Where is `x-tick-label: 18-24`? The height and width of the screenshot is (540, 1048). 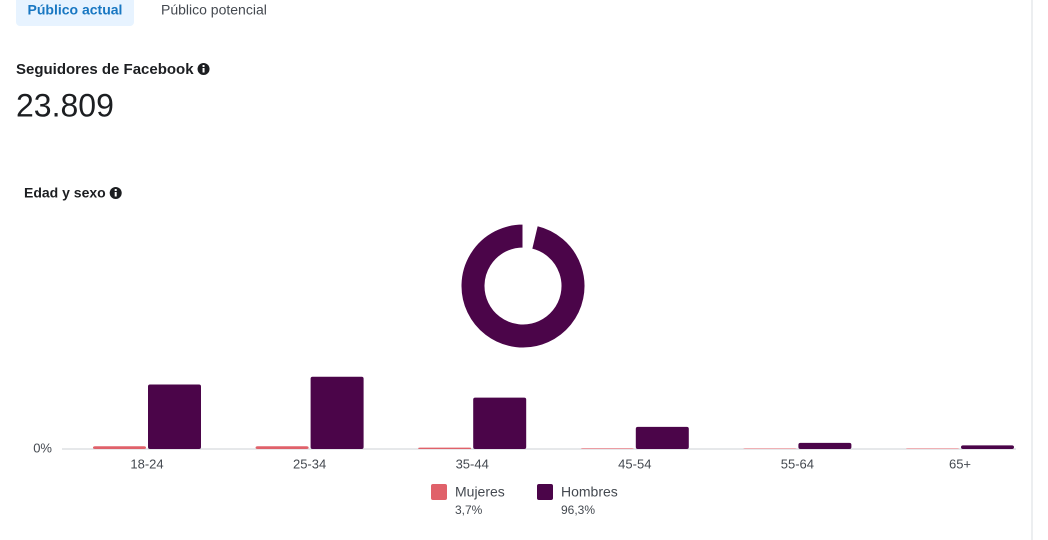 x-tick-label: 18-24 is located at coordinates (146, 463).